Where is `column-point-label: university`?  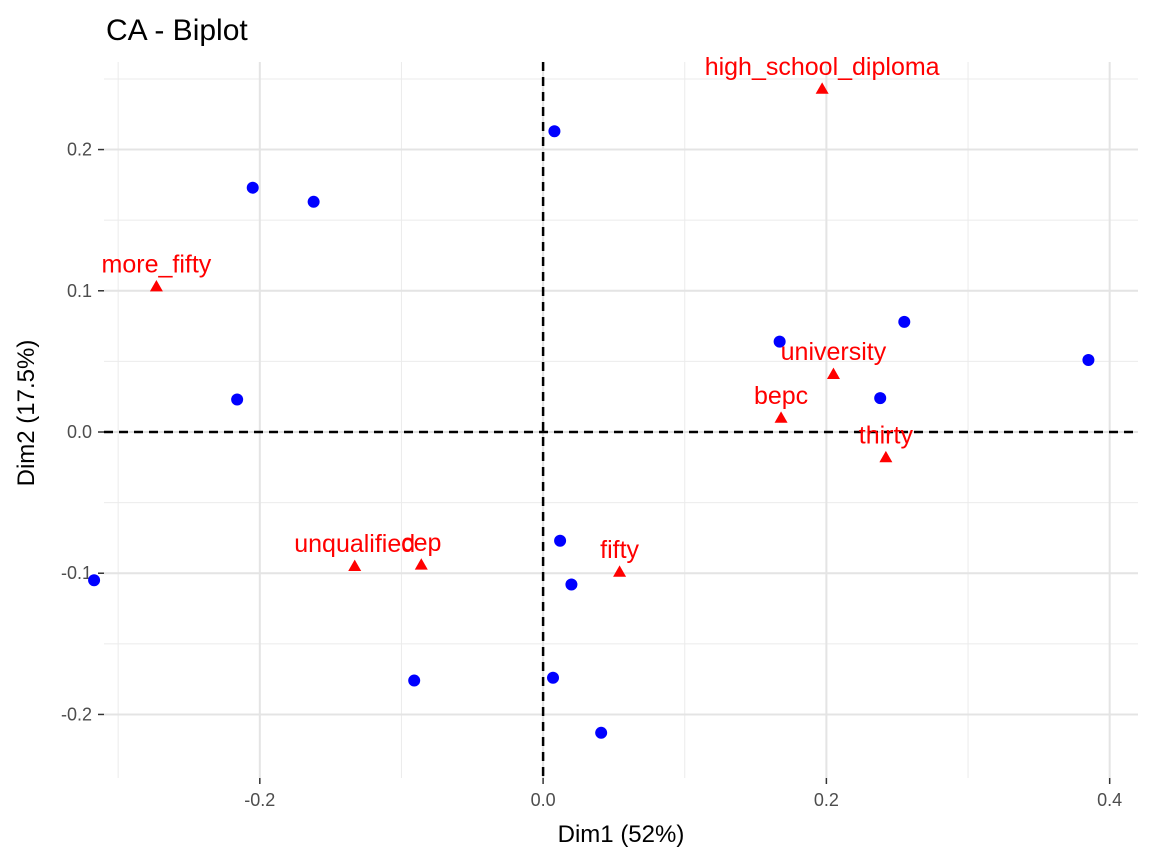 column-point-label: university is located at coordinates (834, 352).